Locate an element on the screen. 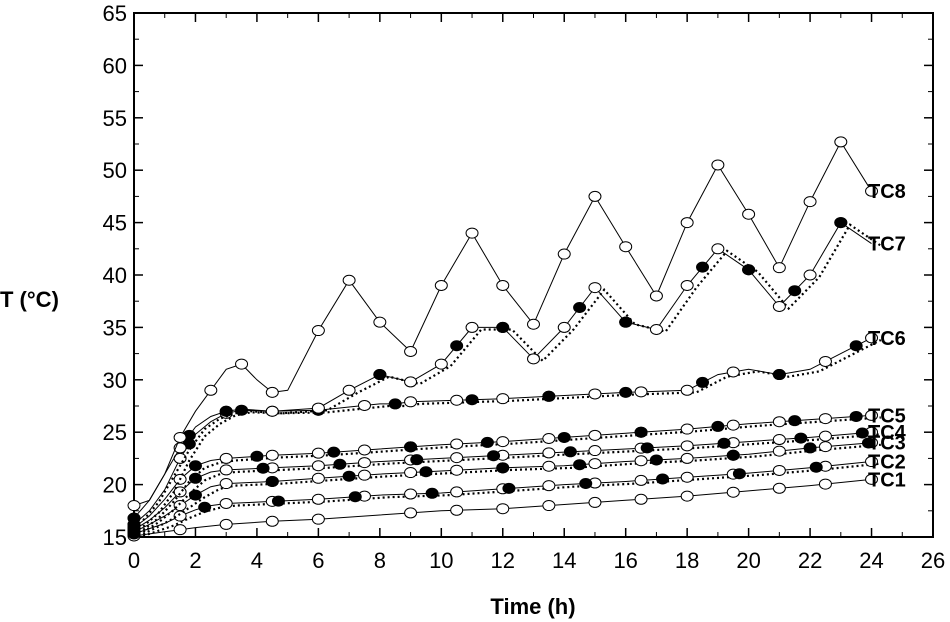 The width and height of the screenshot is (950, 622). series-label-tc4: TC4 is located at coordinates (887, 433).